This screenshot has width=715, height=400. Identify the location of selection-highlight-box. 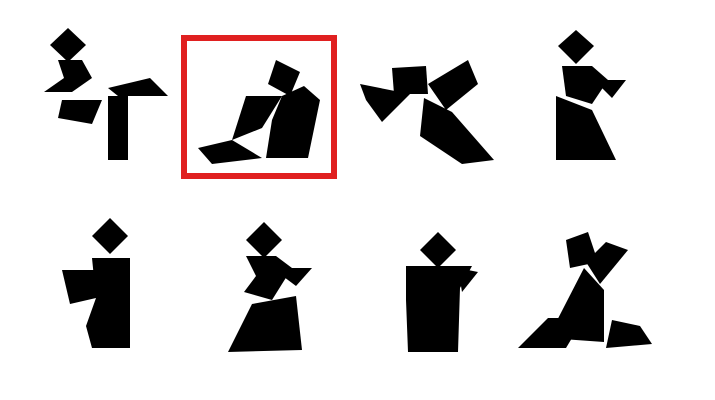
(259, 107).